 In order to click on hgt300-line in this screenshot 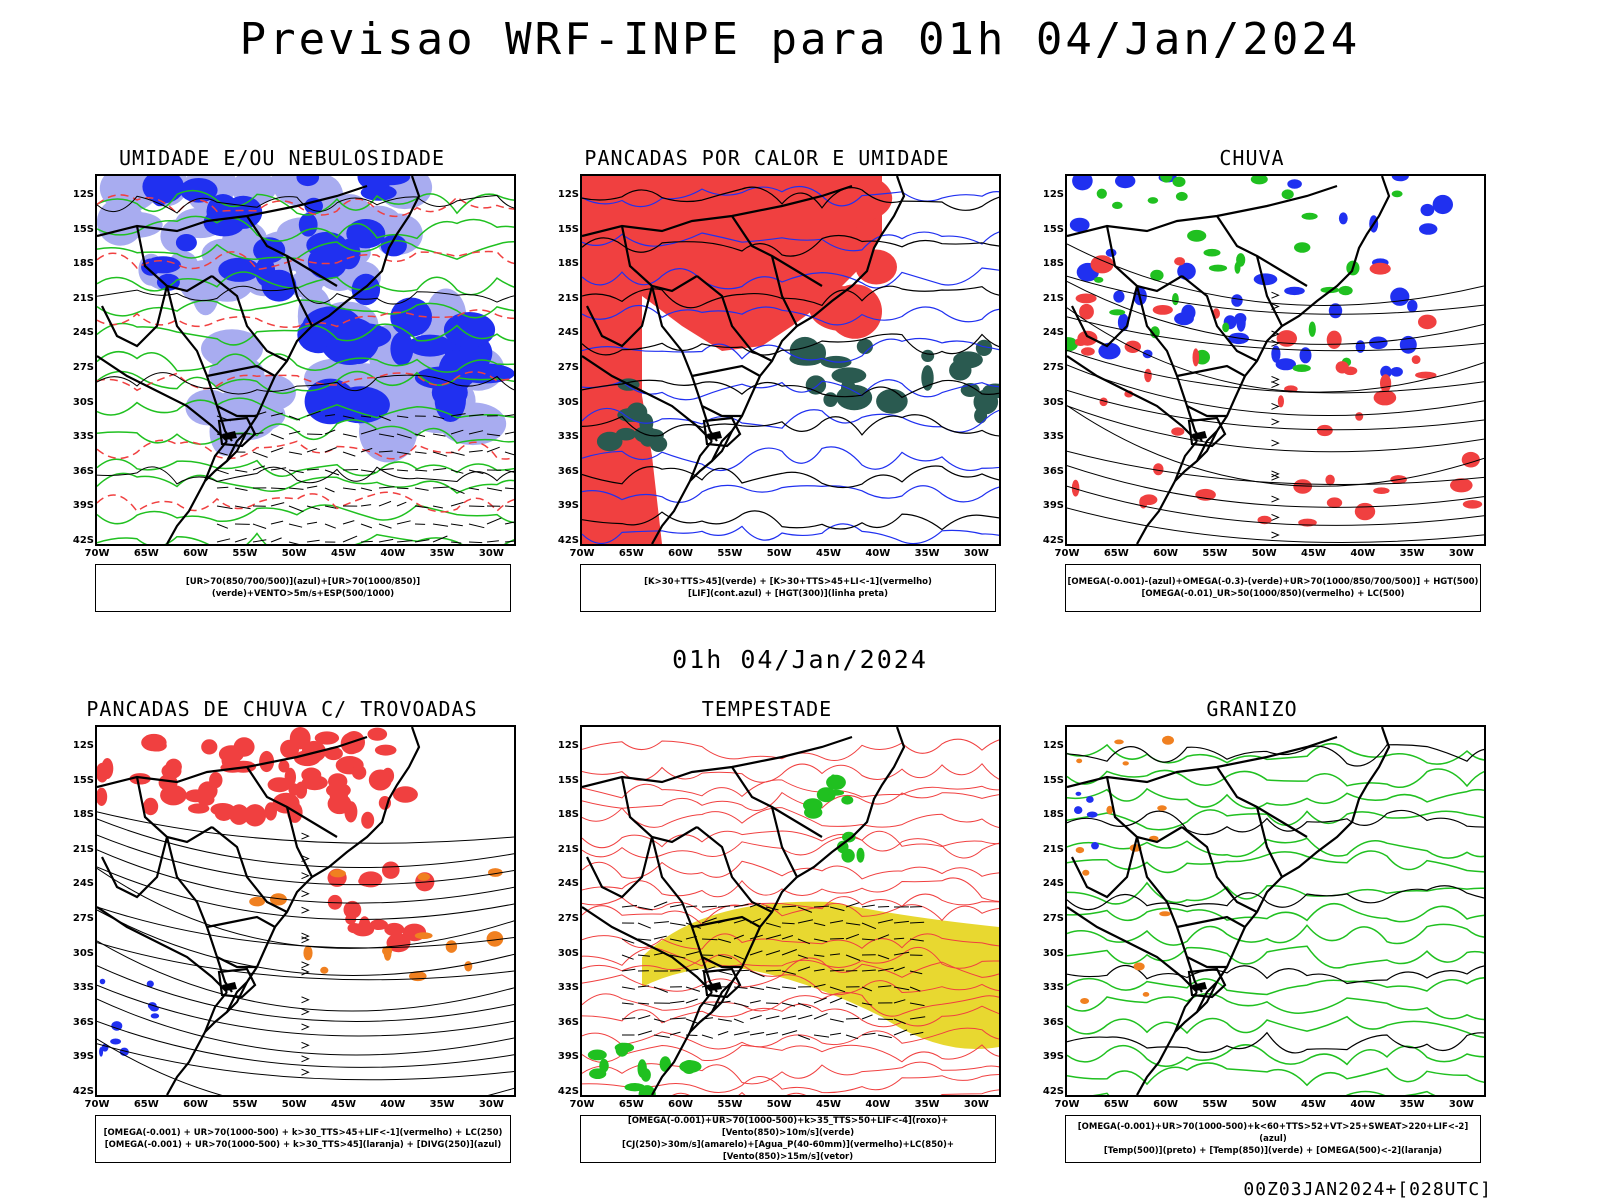, I will do `click(790, 477)`.